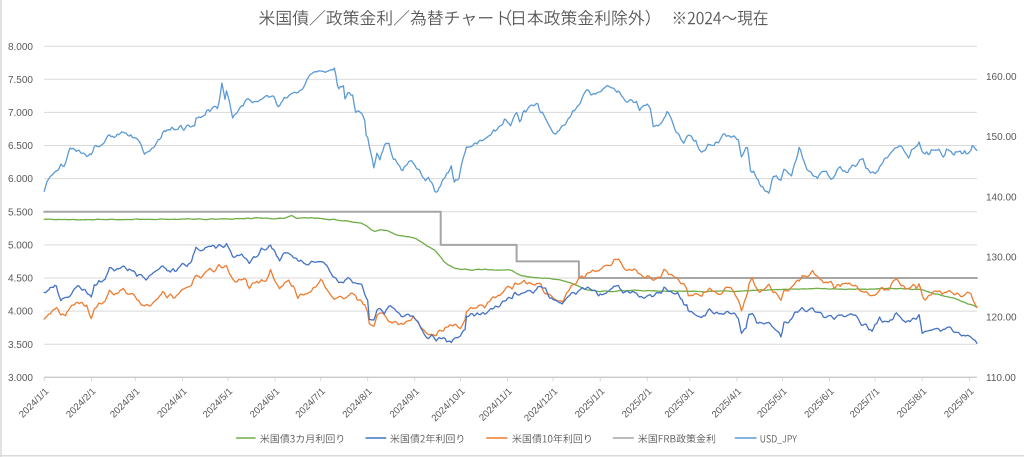  What do you see at coordinates (20, 179) in the screenshot?
I see `svg-text: 6.000` at bounding box center [20, 179].